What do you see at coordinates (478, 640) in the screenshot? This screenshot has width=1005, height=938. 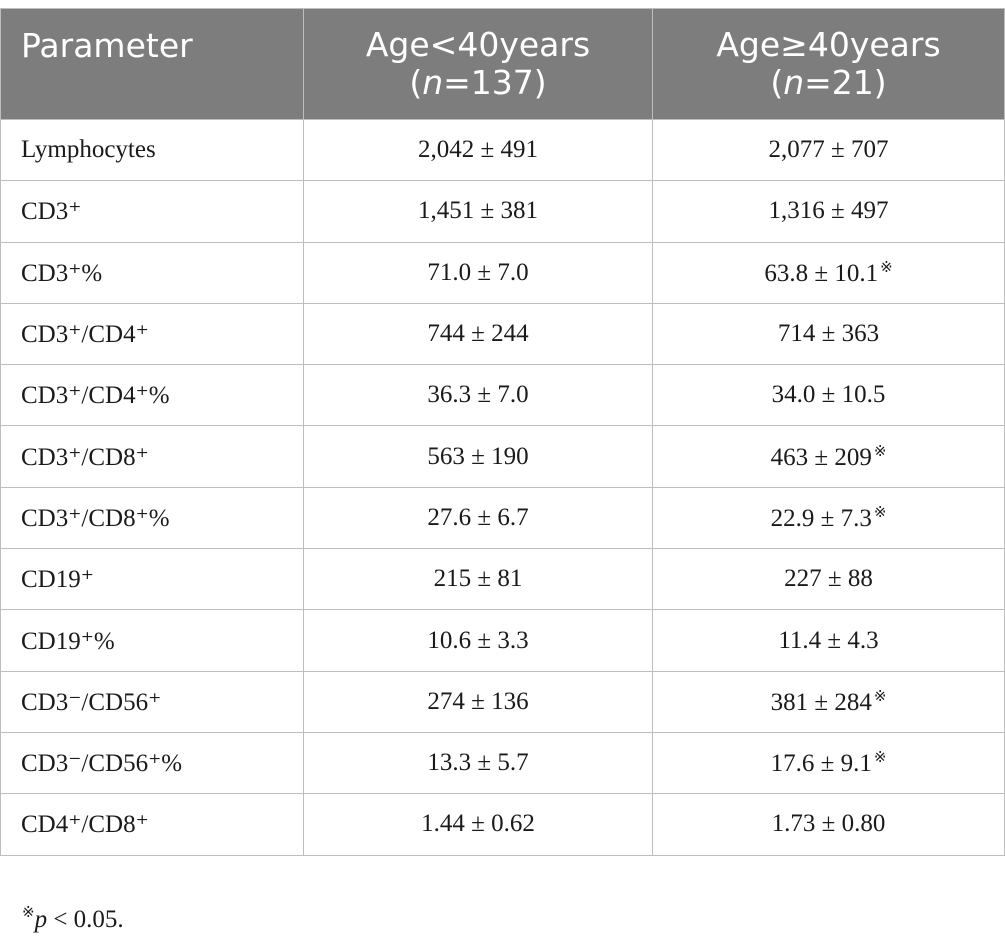 I see `cell-age-under-40: 10.6 ± 3.3` at bounding box center [478, 640].